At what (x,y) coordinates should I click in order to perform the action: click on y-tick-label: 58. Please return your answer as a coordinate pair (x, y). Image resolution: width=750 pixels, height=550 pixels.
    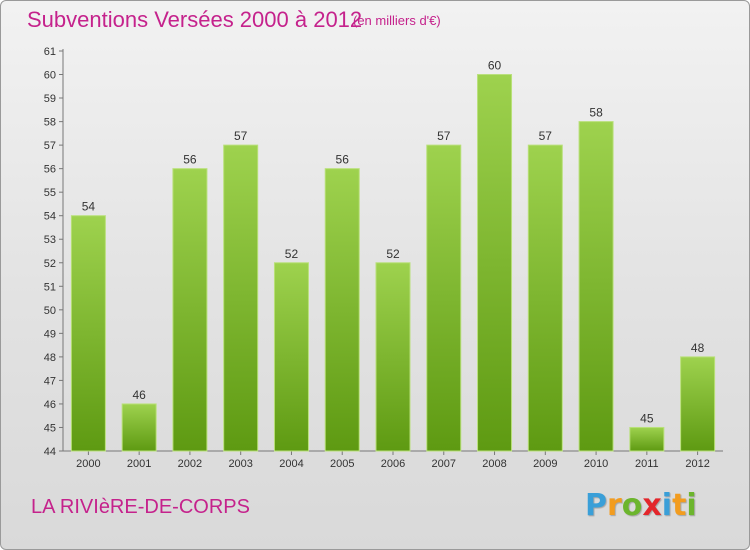
    Looking at the image, I should click on (50, 123).